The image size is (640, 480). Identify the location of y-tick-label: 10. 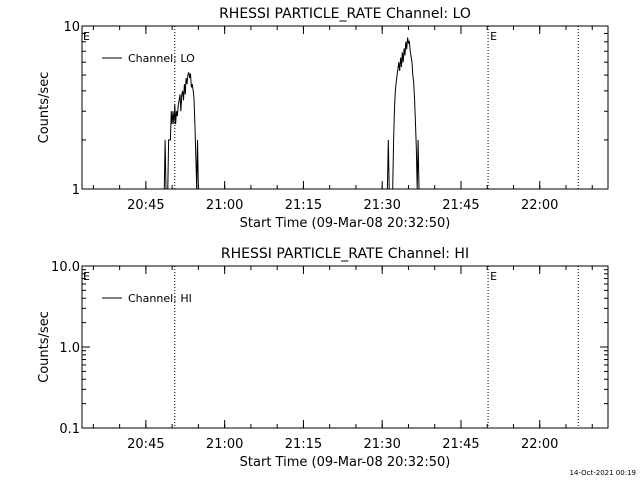
(71, 27).